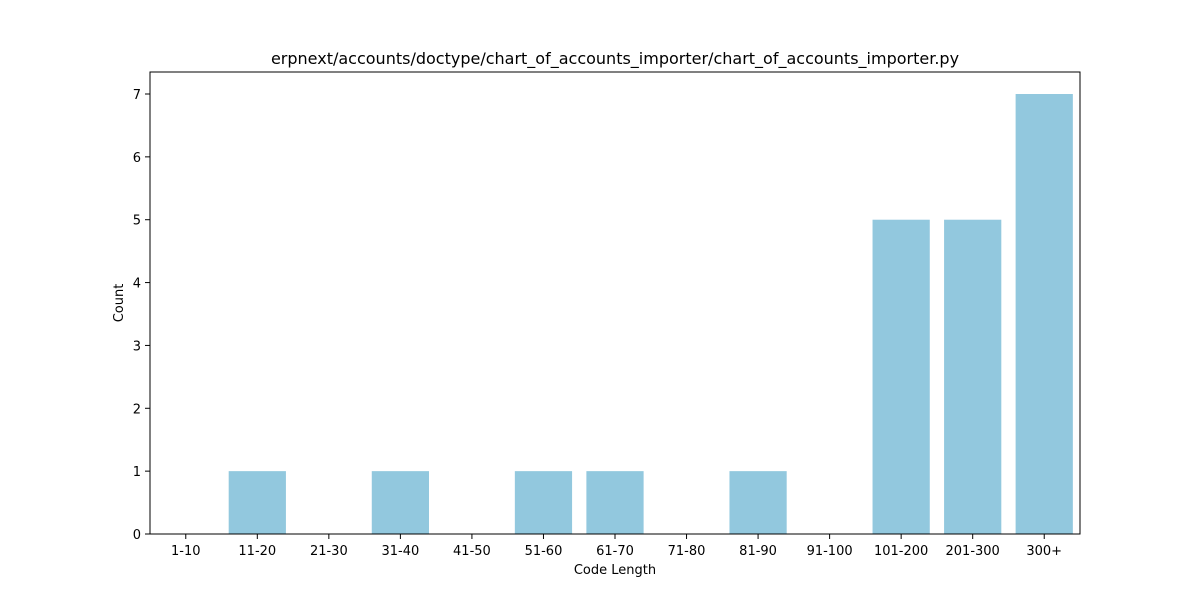  I want to click on y-tick-label: 5, so click(137, 221).